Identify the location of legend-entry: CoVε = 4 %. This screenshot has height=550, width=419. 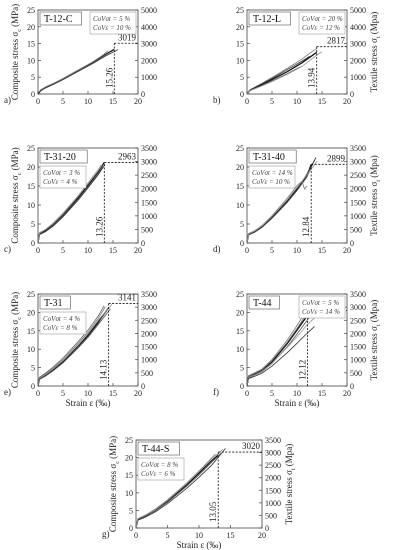
(60, 182).